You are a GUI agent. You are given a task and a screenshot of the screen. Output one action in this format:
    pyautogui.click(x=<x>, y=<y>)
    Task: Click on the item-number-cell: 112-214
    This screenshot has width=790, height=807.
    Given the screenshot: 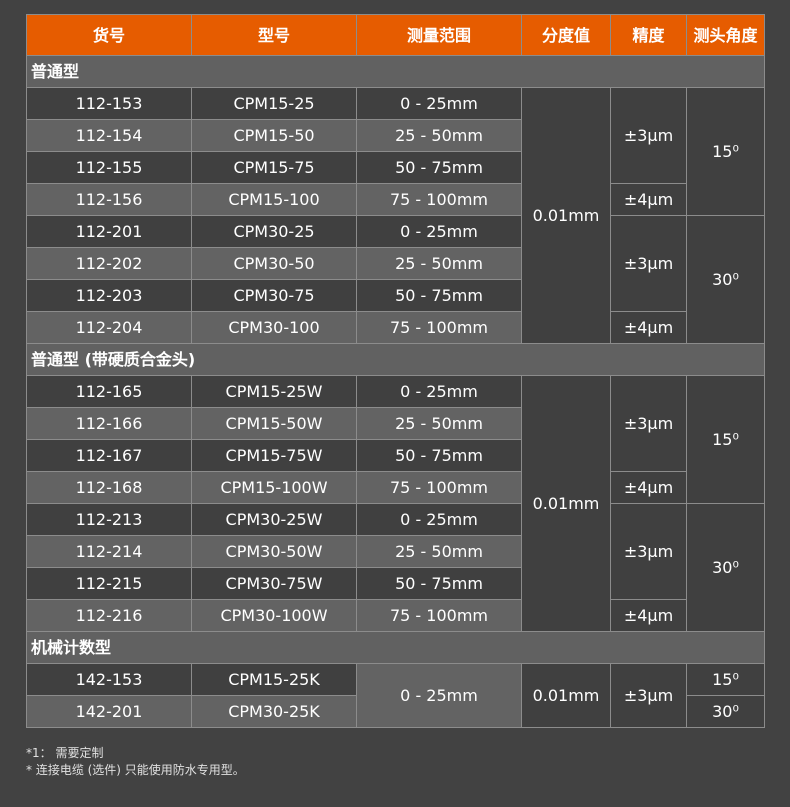 What is the action you would take?
    pyautogui.click(x=109, y=551)
    